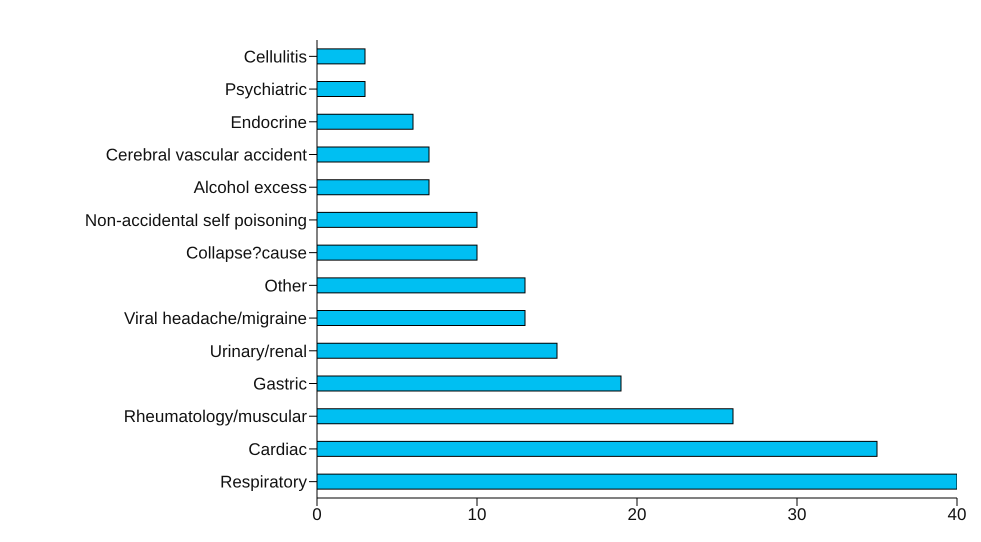  I want to click on y-tick-label: Gastric, so click(280, 384).